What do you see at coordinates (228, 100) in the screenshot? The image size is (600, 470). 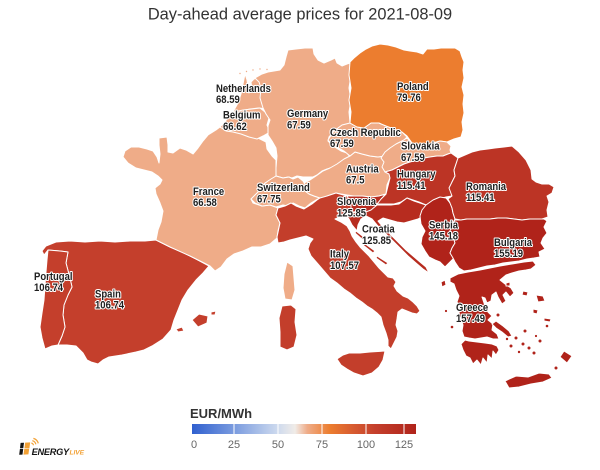 I see `svg-text: 68.59` at bounding box center [228, 100].